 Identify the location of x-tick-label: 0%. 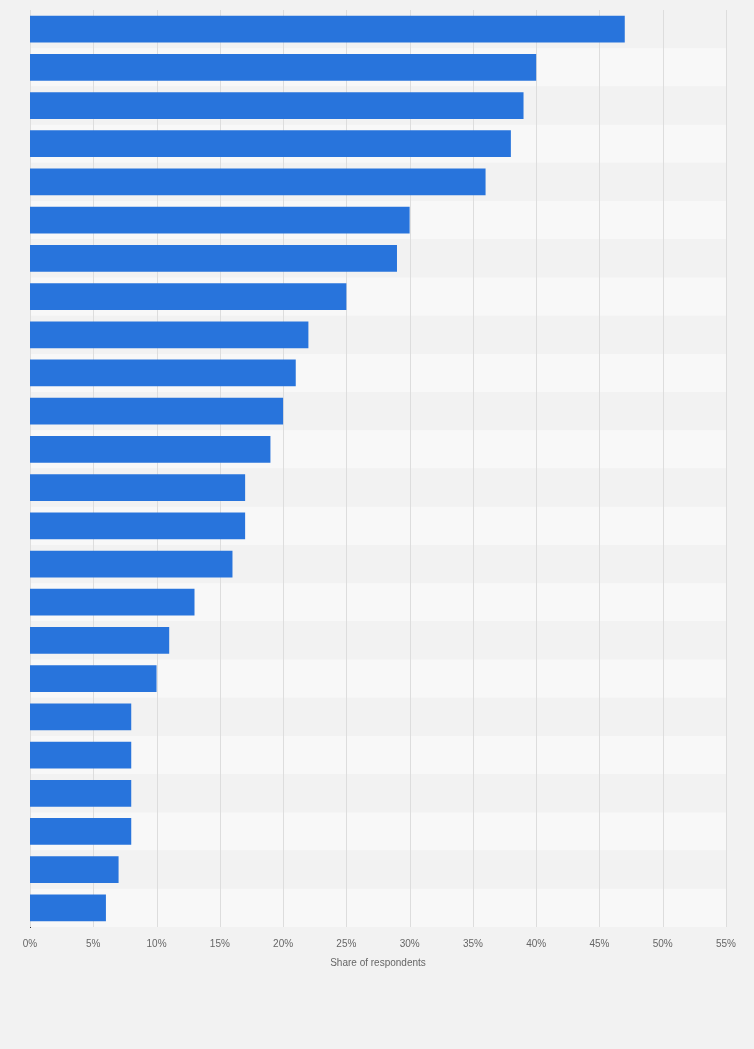
(30, 943).